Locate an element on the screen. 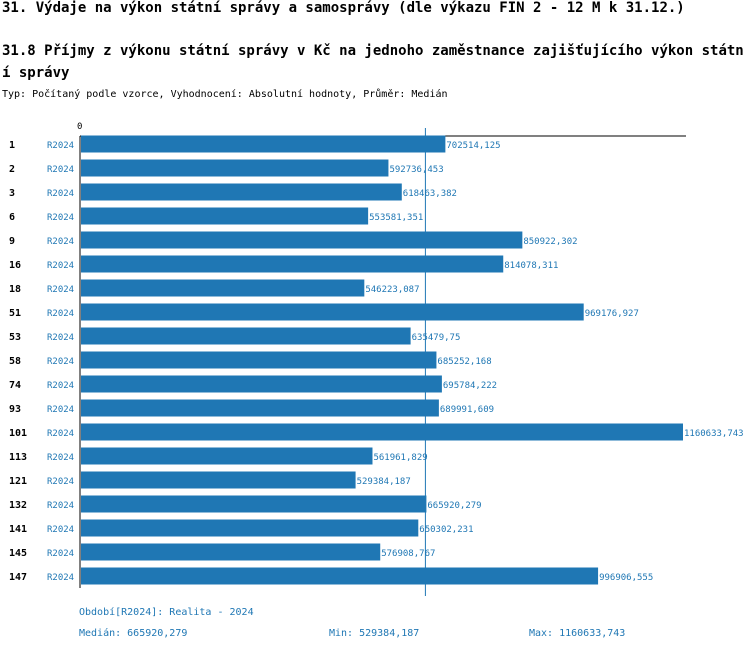 This screenshot has width=750, height=652. category-label: 6 is located at coordinates (12, 217).